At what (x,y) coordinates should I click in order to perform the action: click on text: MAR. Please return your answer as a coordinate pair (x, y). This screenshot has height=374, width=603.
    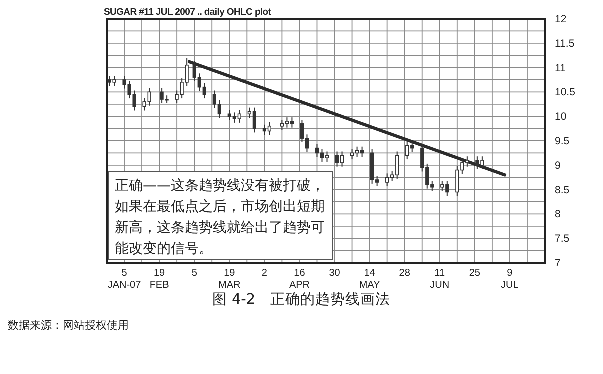
    Looking at the image, I should click on (230, 285).